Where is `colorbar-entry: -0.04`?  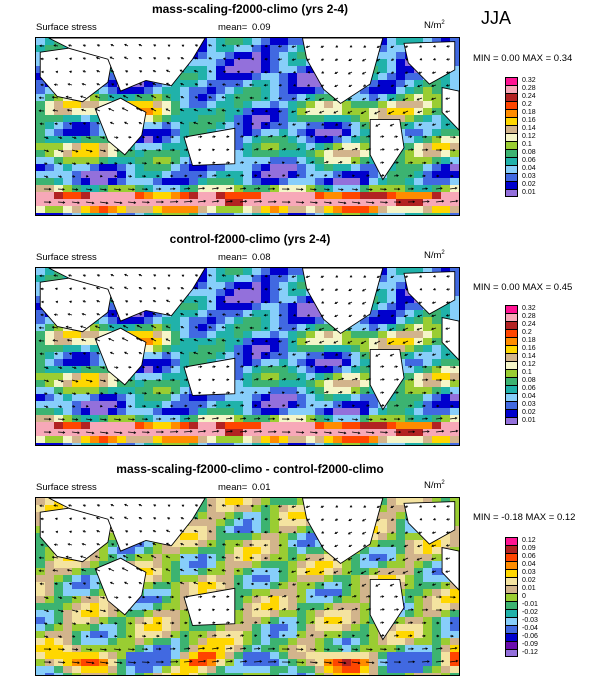
colorbar-entry: -0.04 is located at coordinates (521, 629).